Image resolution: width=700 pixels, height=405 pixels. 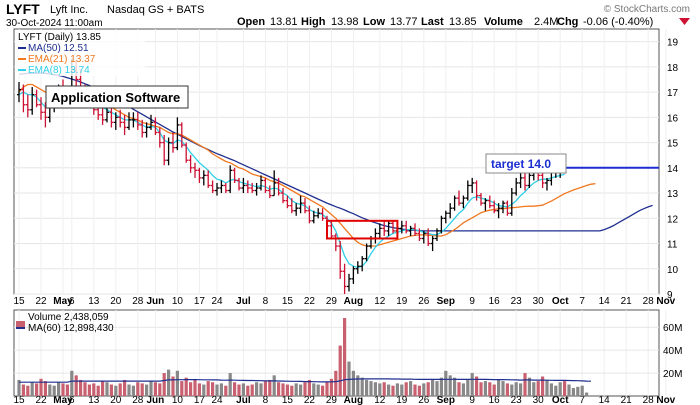 What do you see at coordinates (380, 400) in the screenshot?
I see `date-tick-label-bottom: 12` at bounding box center [380, 400].